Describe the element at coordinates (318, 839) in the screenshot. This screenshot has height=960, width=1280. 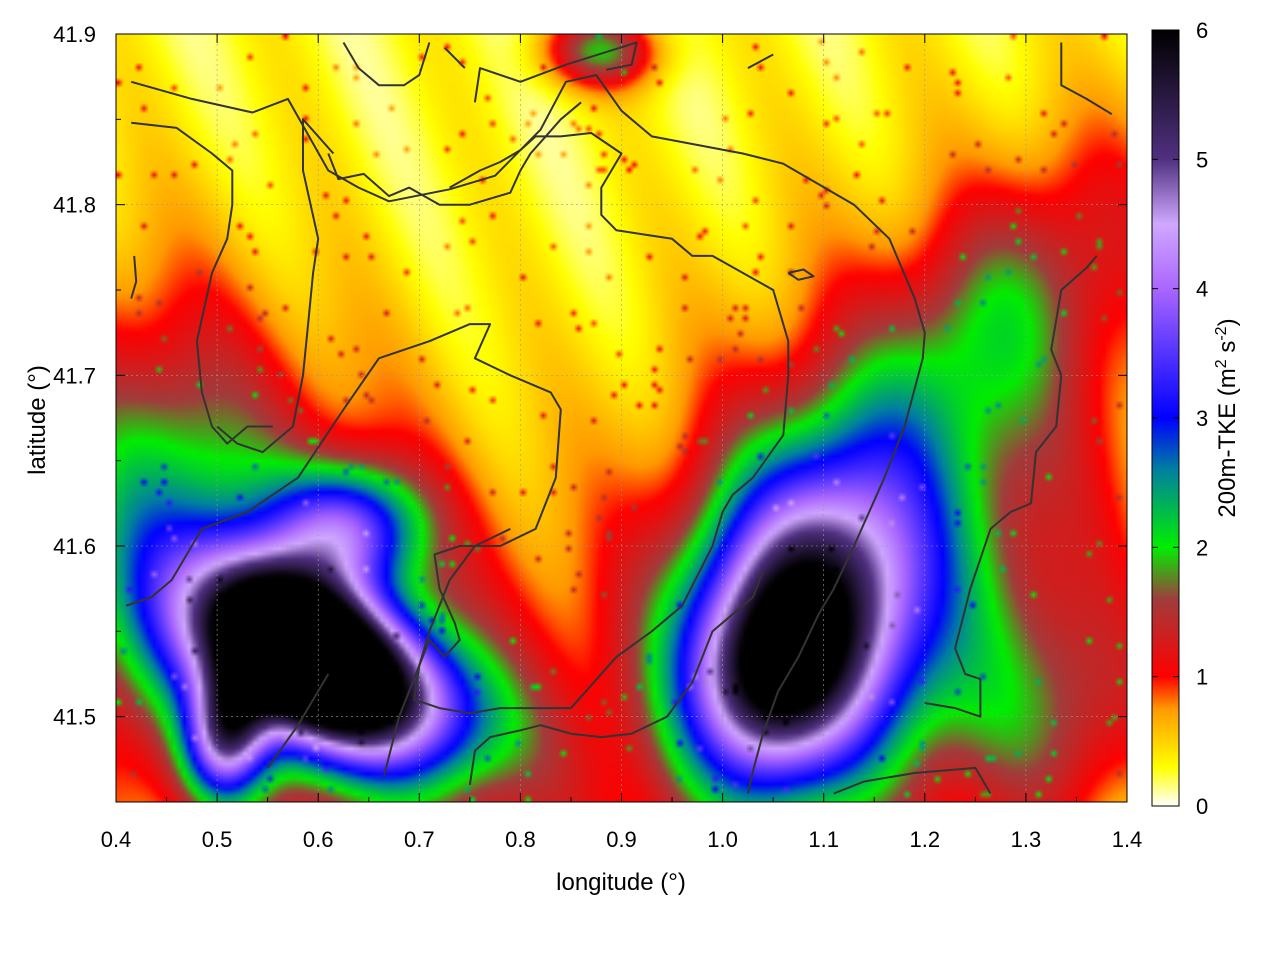
I see `x-tick-label: 0.6` at that location.